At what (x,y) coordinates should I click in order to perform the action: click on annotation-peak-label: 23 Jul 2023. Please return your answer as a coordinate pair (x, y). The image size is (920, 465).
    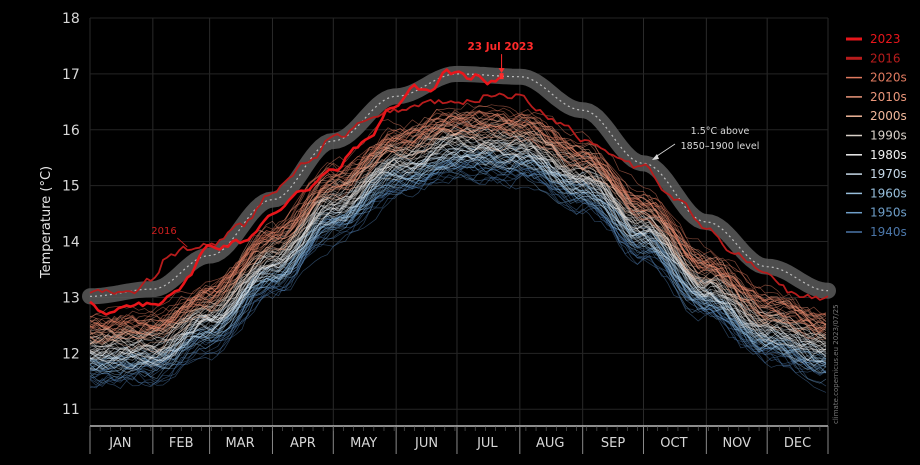
    Looking at the image, I should click on (501, 47).